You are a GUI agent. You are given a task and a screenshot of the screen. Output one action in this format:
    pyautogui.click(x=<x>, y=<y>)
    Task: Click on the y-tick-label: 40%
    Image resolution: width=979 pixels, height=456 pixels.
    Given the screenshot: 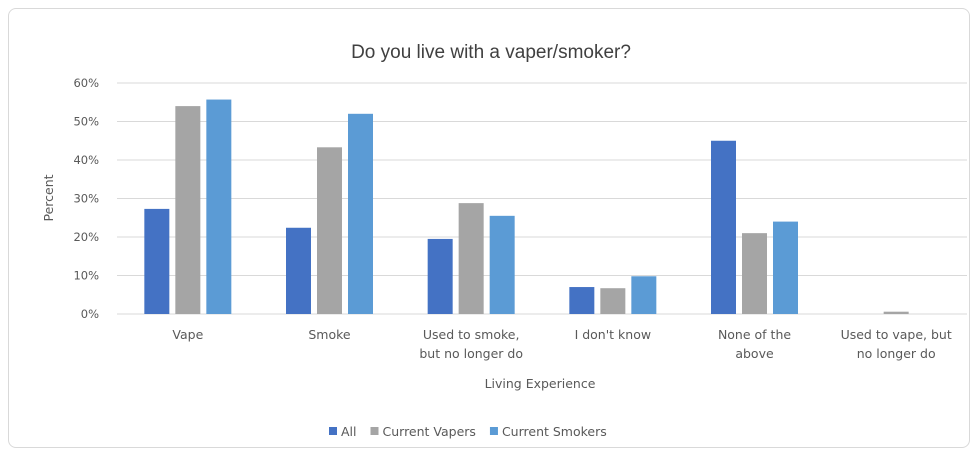 What is the action you would take?
    pyautogui.click(x=86, y=160)
    